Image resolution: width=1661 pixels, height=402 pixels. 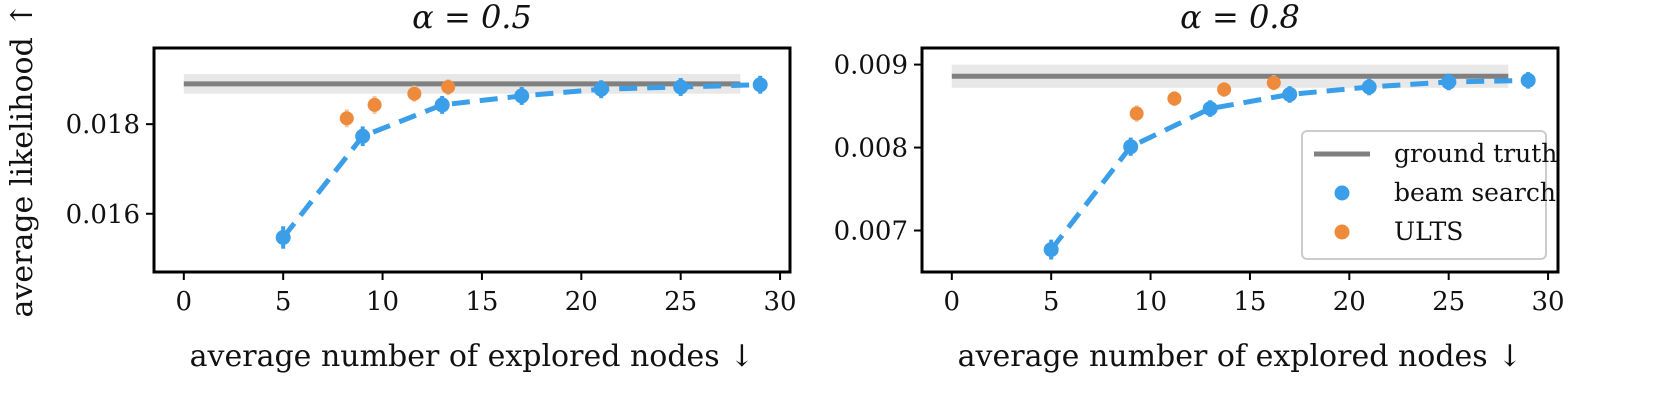 What do you see at coordinates (521, 161) in the screenshot?
I see `beam-search-line` at bounding box center [521, 161].